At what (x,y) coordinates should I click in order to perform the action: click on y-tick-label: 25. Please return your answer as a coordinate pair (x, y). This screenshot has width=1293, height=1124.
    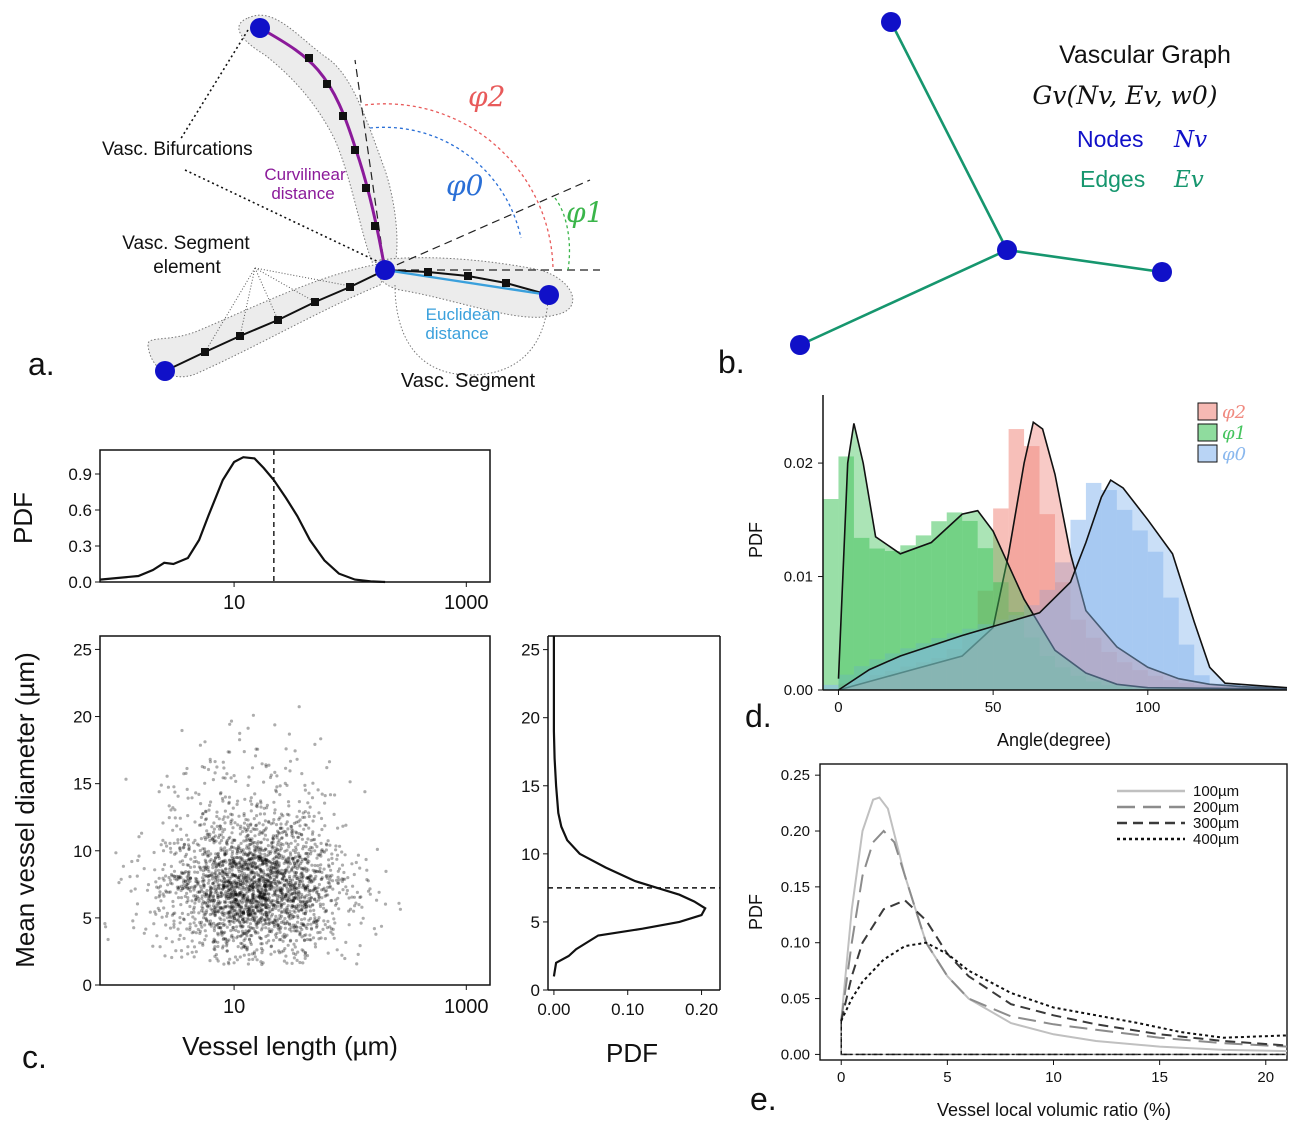
    Looking at the image, I should click on (530, 650).